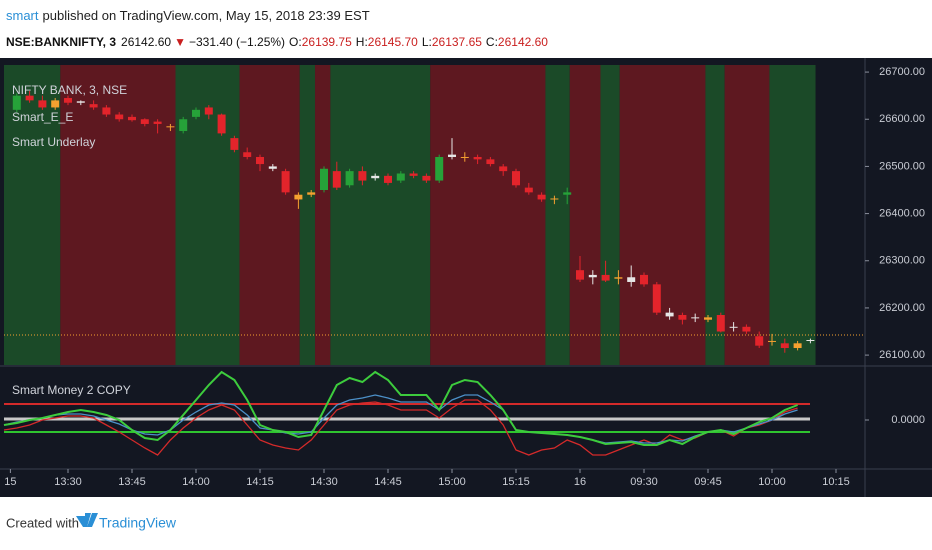 The width and height of the screenshot is (932, 550). What do you see at coordinates (644, 482) in the screenshot?
I see `x-tick-label: 09:30` at bounding box center [644, 482].